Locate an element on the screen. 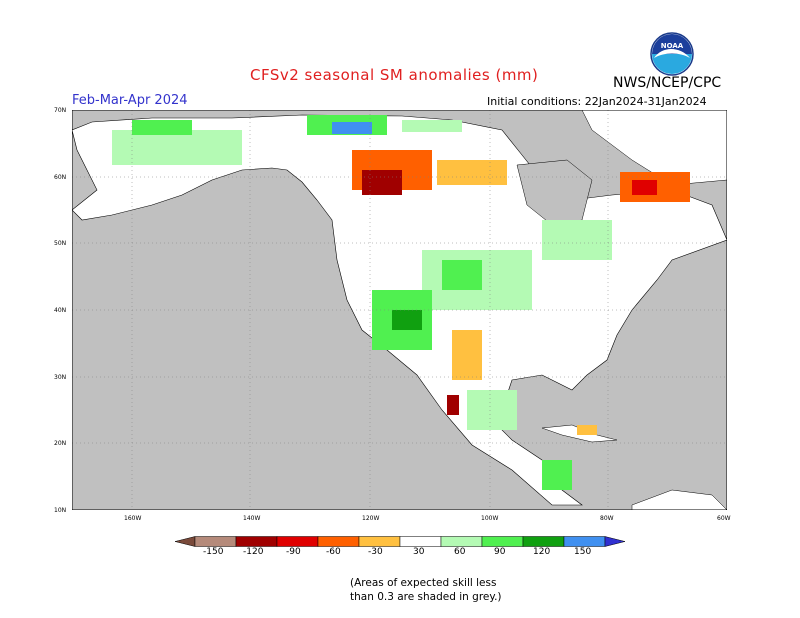 This screenshot has width=800, height=618. legend-label: -90 is located at coordinates (293, 552).